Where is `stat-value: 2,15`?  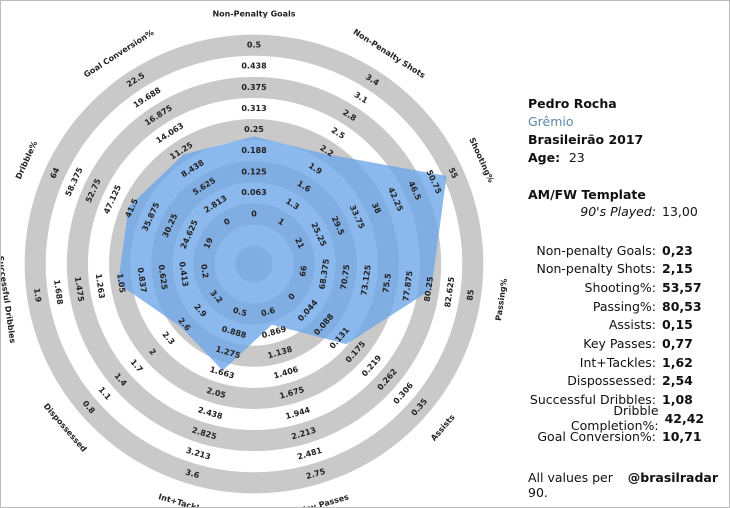
stat-value: 2,15 is located at coordinates (677, 269).